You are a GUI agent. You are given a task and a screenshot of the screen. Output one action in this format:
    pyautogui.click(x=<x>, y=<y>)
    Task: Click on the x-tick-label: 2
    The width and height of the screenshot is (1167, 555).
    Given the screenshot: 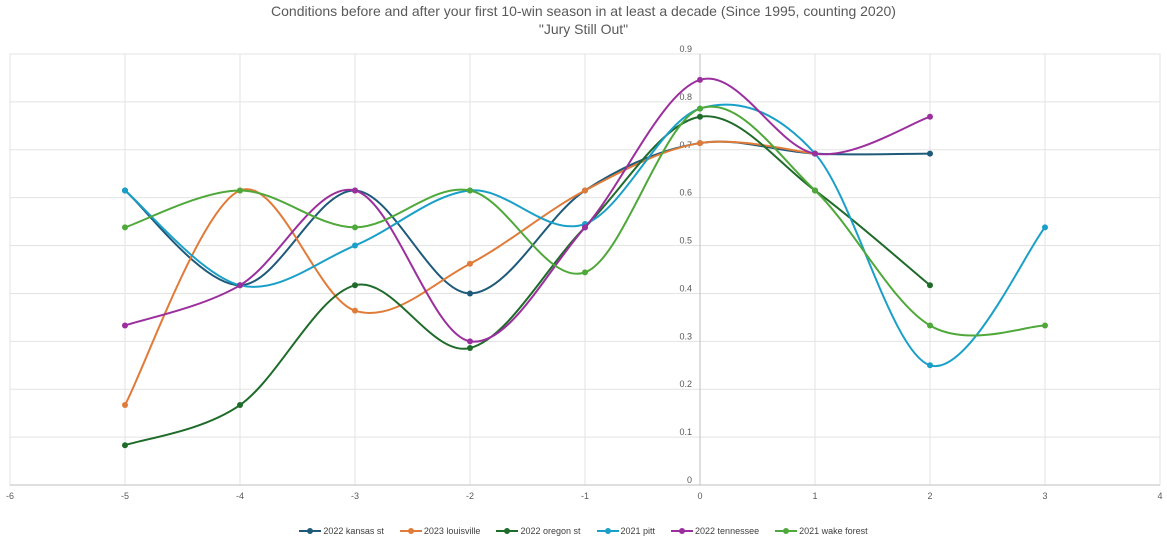 What is the action you would take?
    pyautogui.click(x=929, y=496)
    